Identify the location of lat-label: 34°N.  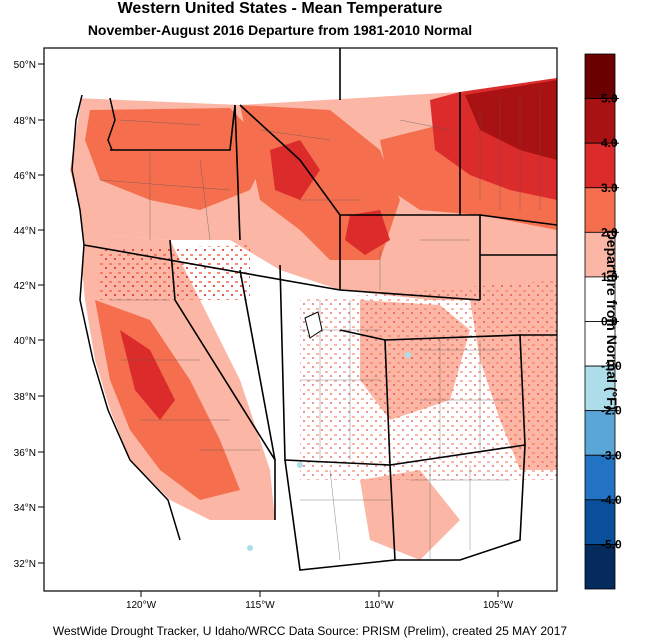
(25, 508).